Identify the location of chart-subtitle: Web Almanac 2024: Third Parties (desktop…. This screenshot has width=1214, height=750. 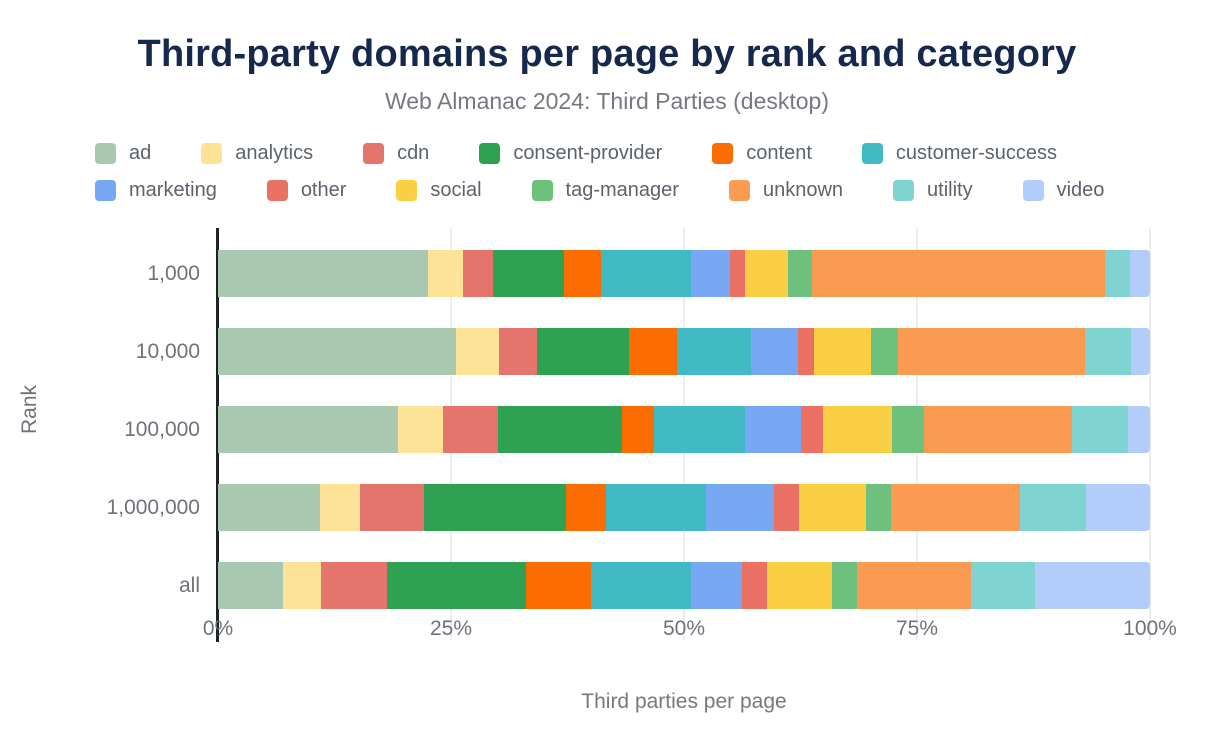
(607, 101).